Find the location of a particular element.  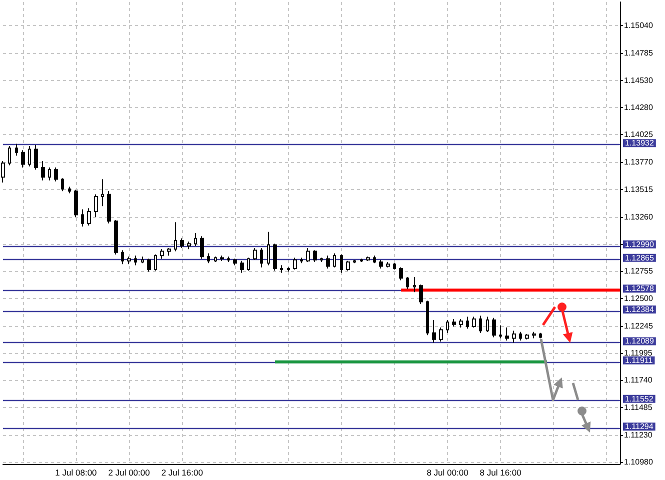

y-tick-label: 1.14785 is located at coordinates (639, 53).